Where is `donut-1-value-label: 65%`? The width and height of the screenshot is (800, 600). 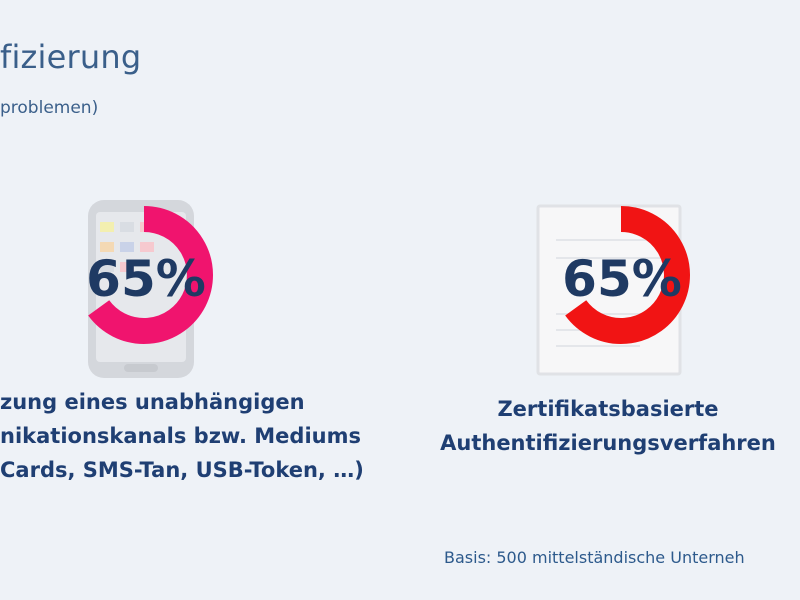 donut-1-value-label: 65% is located at coordinates (146, 279).